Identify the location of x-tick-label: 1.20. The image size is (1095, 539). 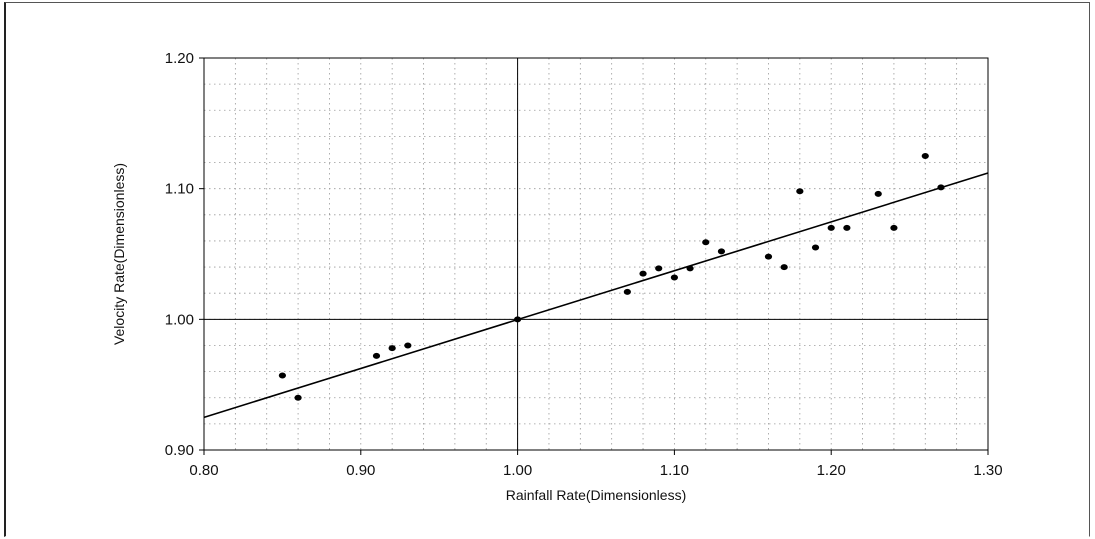
(831, 470).